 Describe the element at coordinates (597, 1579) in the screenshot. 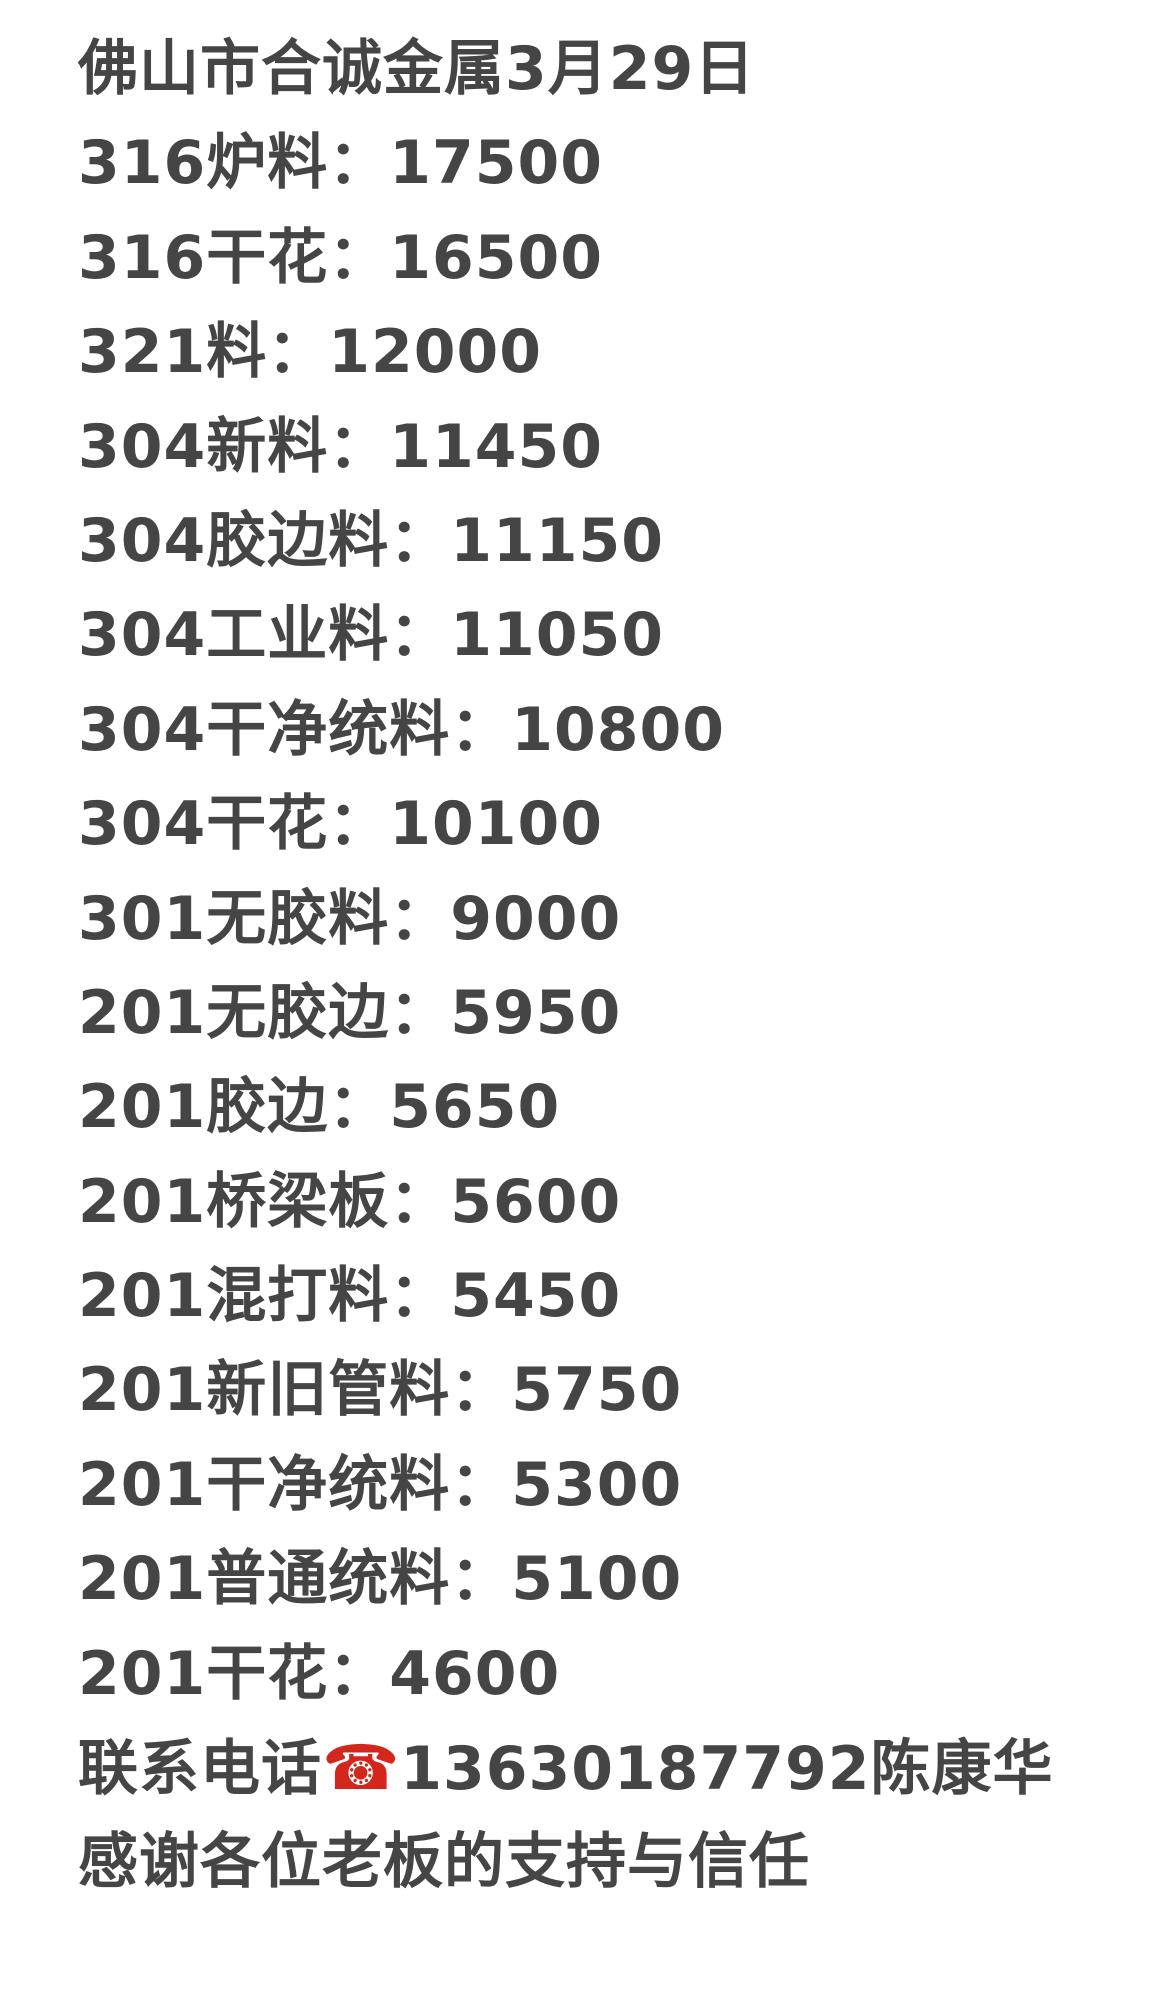

I see `price-value: 5100` at that location.